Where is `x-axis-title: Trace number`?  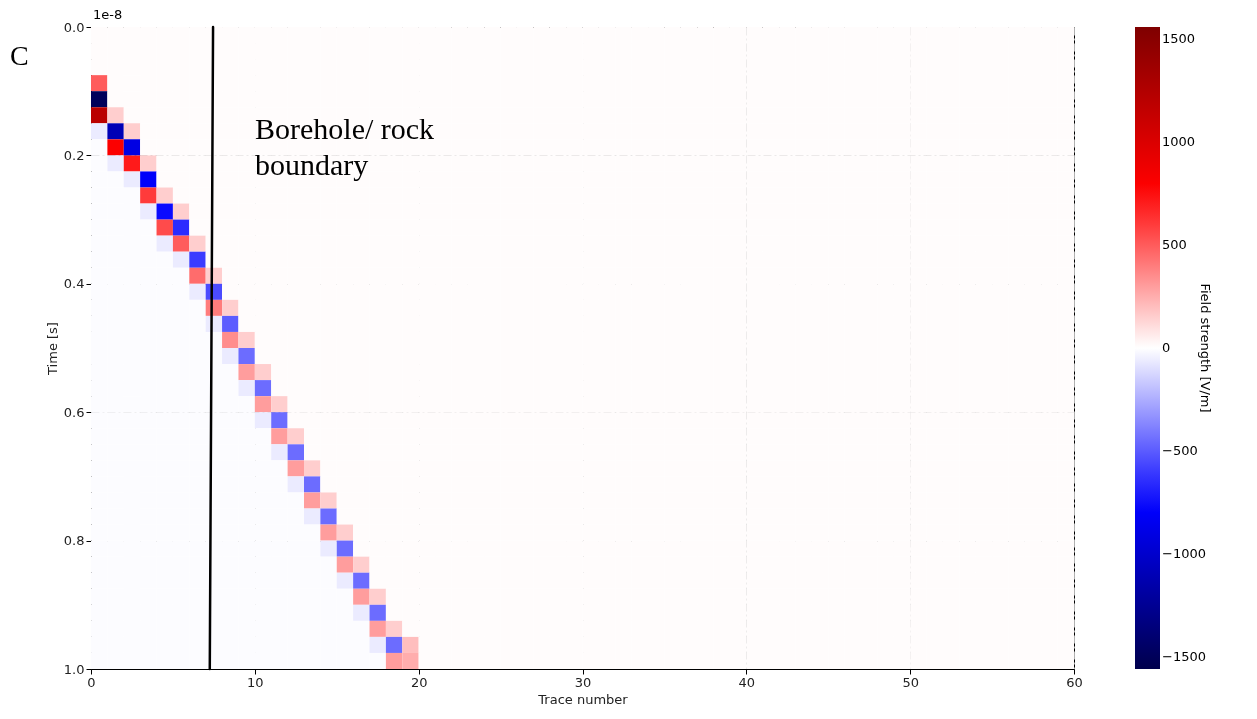 x-axis-title: Trace number is located at coordinates (583, 699).